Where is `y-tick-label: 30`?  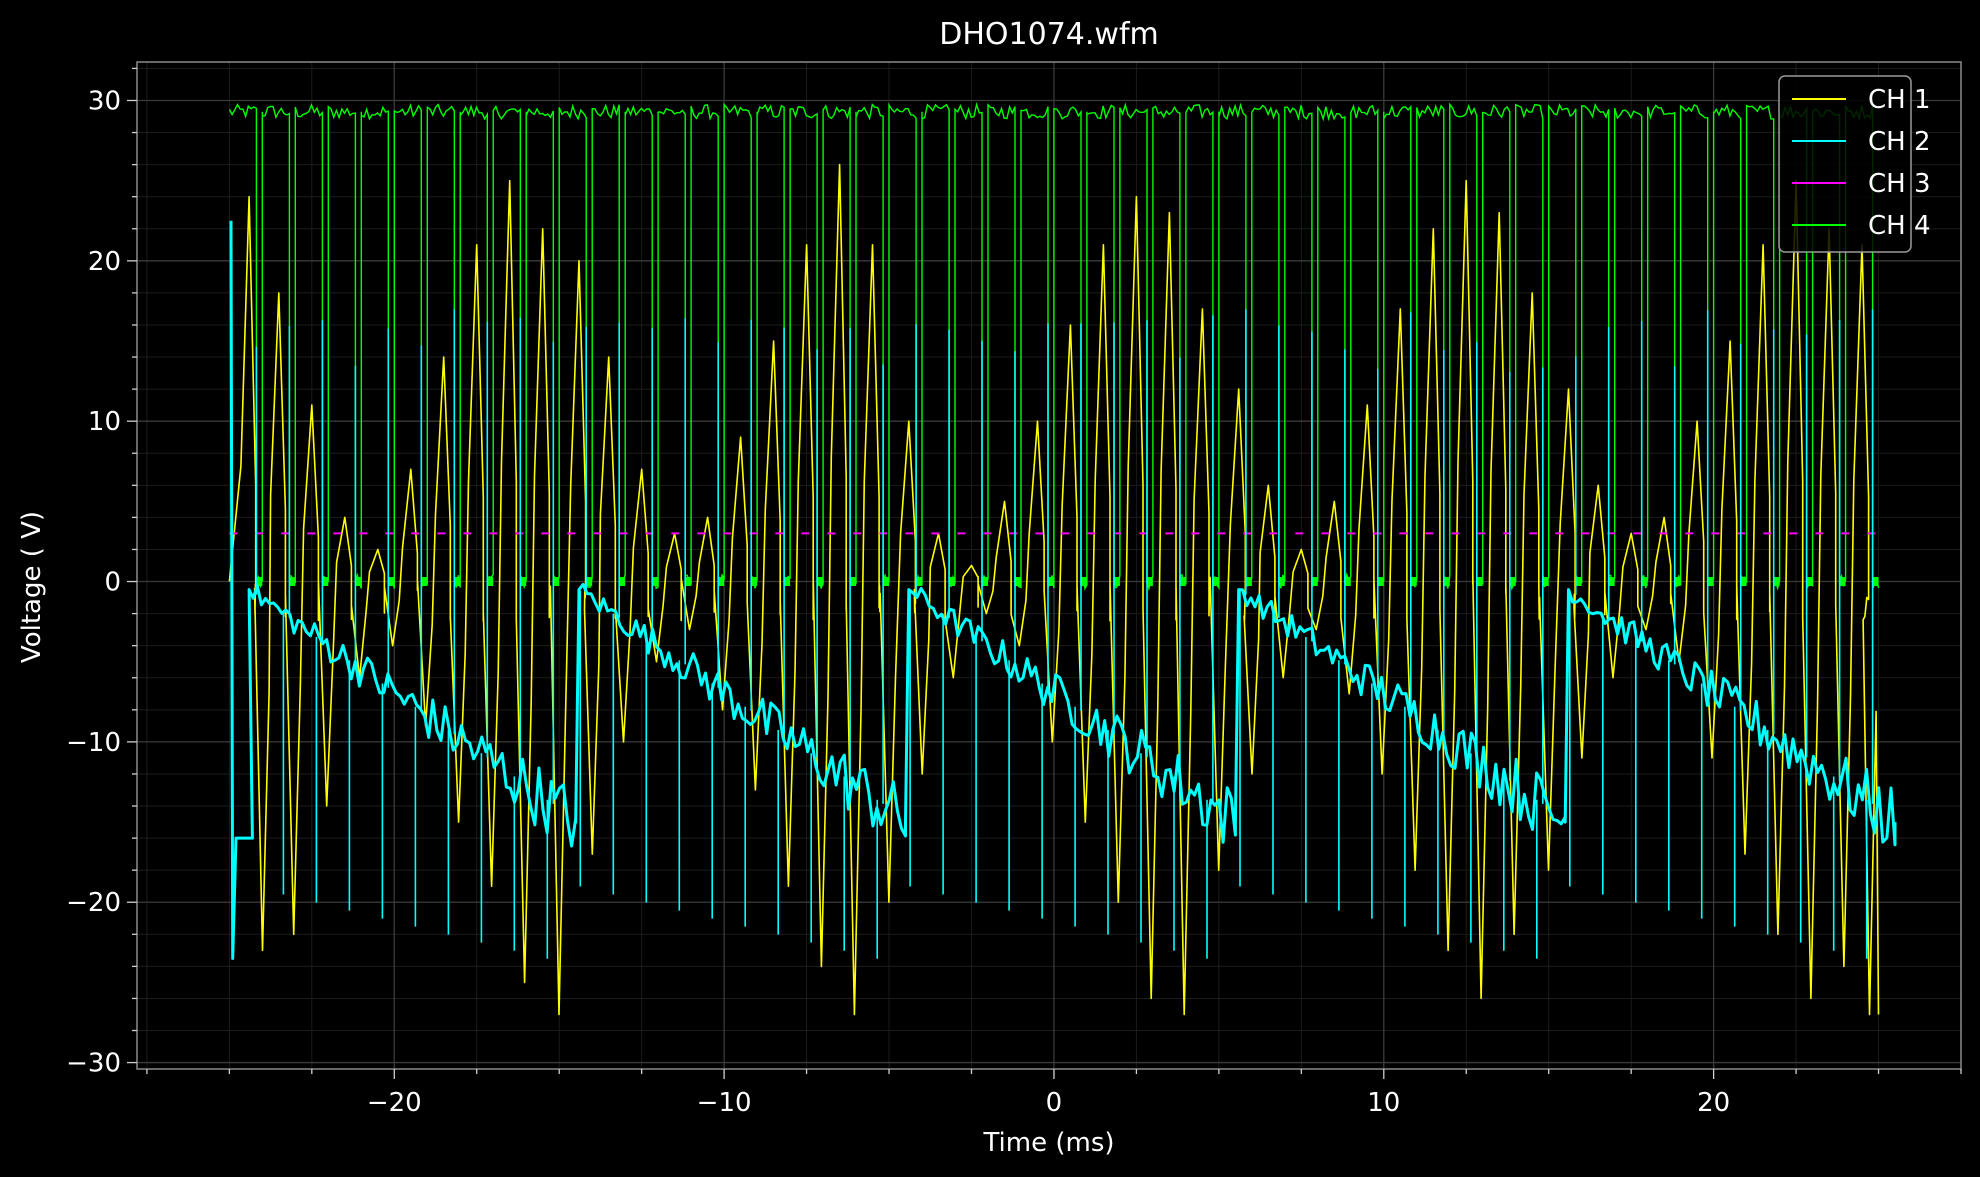
y-tick-label: 30 is located at coordinates (104, 101).